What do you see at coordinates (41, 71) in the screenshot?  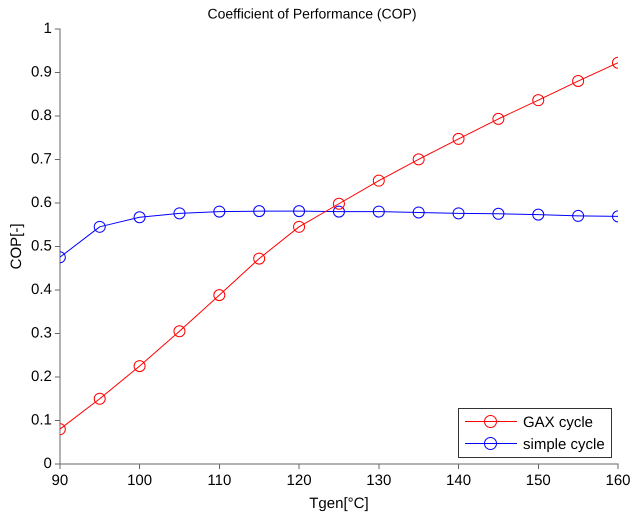 I see `y-tick-label: 0.9` at bounding box center [41, 71].